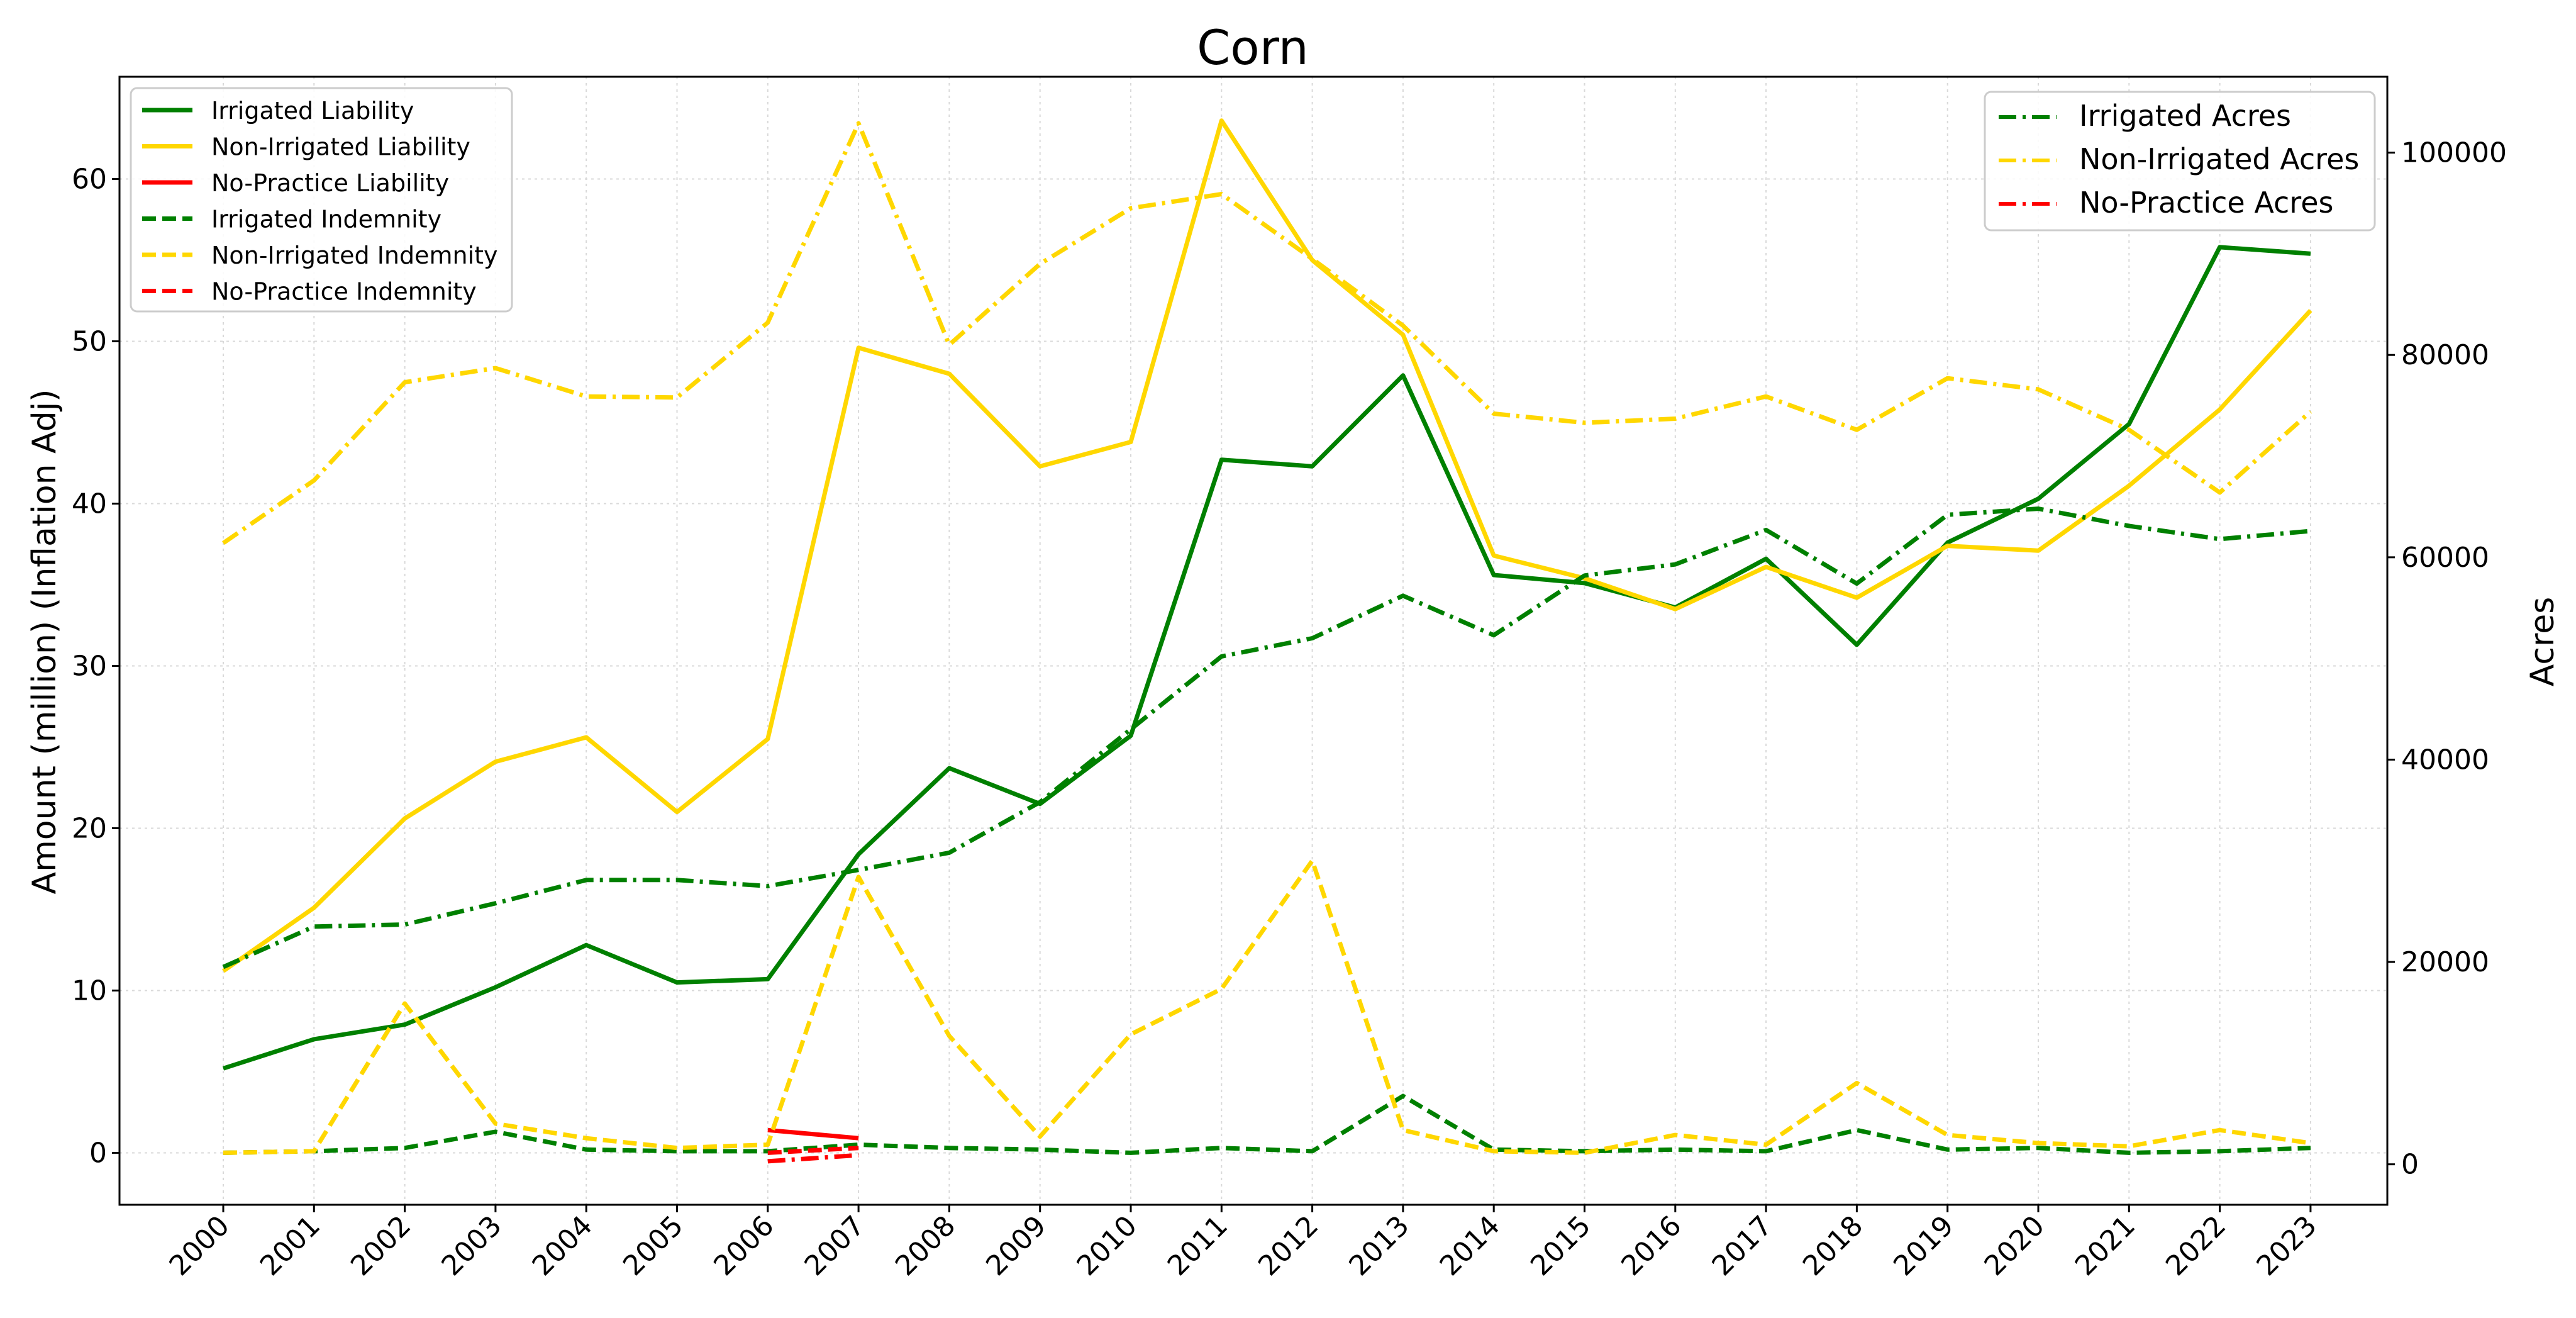  Describe the element at coordinates (813, 1158) in the screenshot. I see `series-line-no-practice-acres` at that location.